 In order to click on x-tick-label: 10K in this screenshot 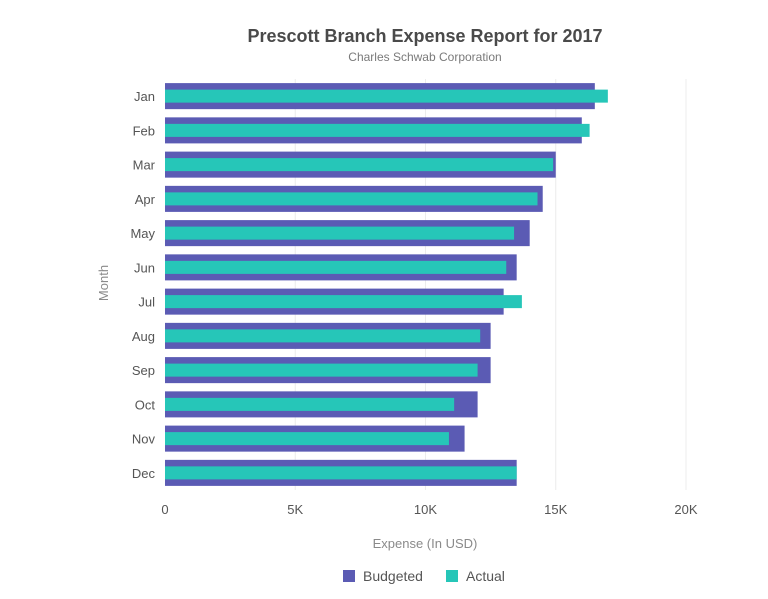, I will do `click(425, 509)`.